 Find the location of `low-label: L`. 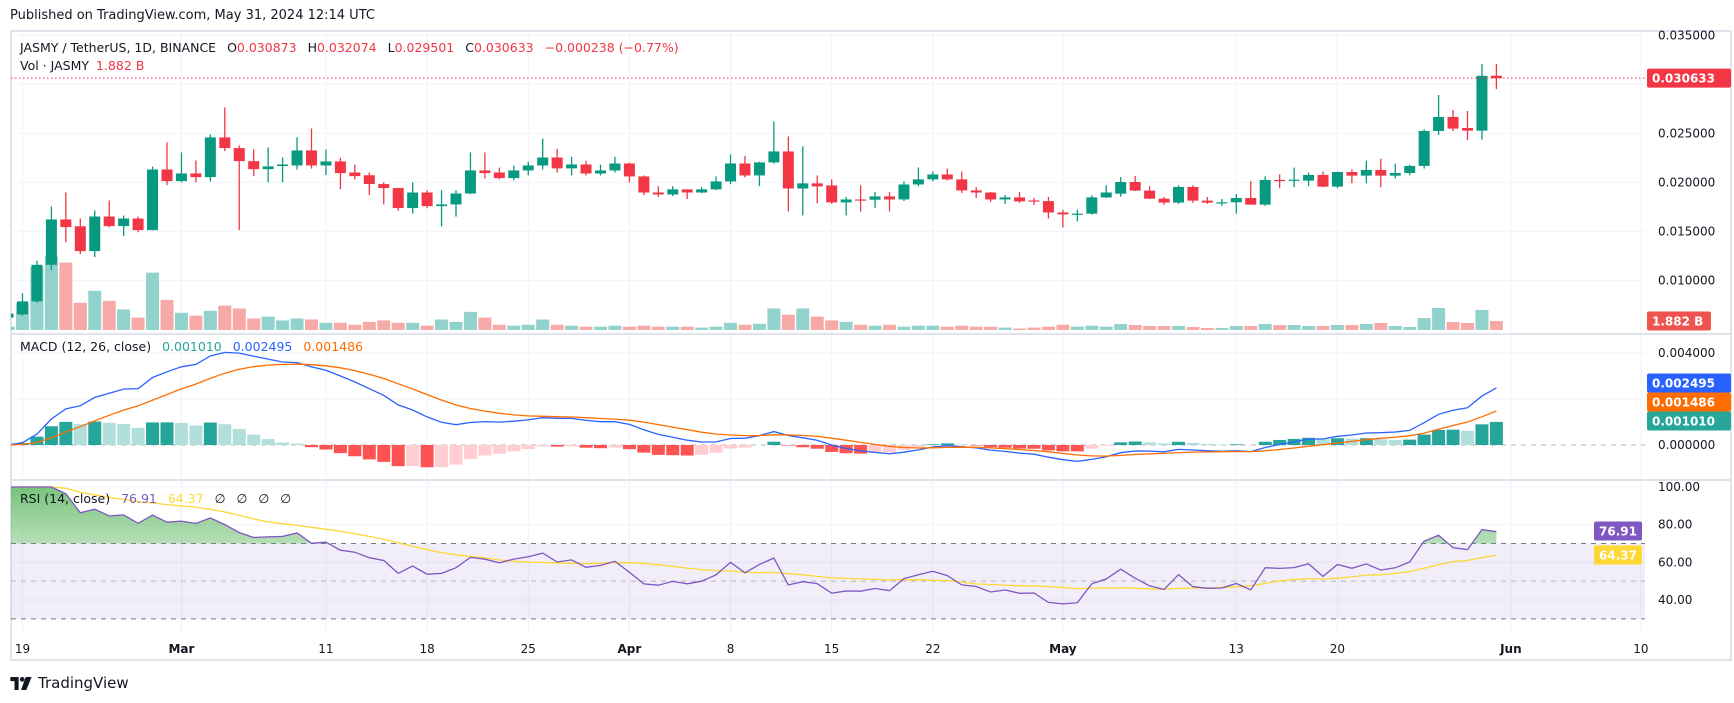

low-label: L is located at coordinates (391, 47).